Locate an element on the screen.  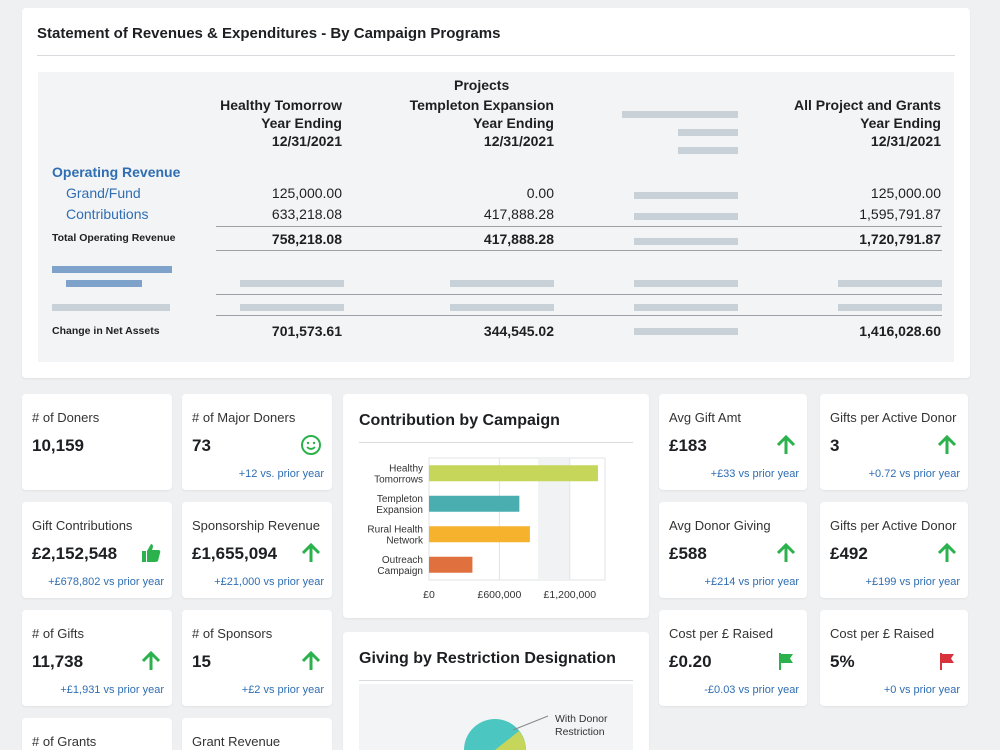
operating-revenue-label: Operating Revenue is located at coordinates (116, 172).